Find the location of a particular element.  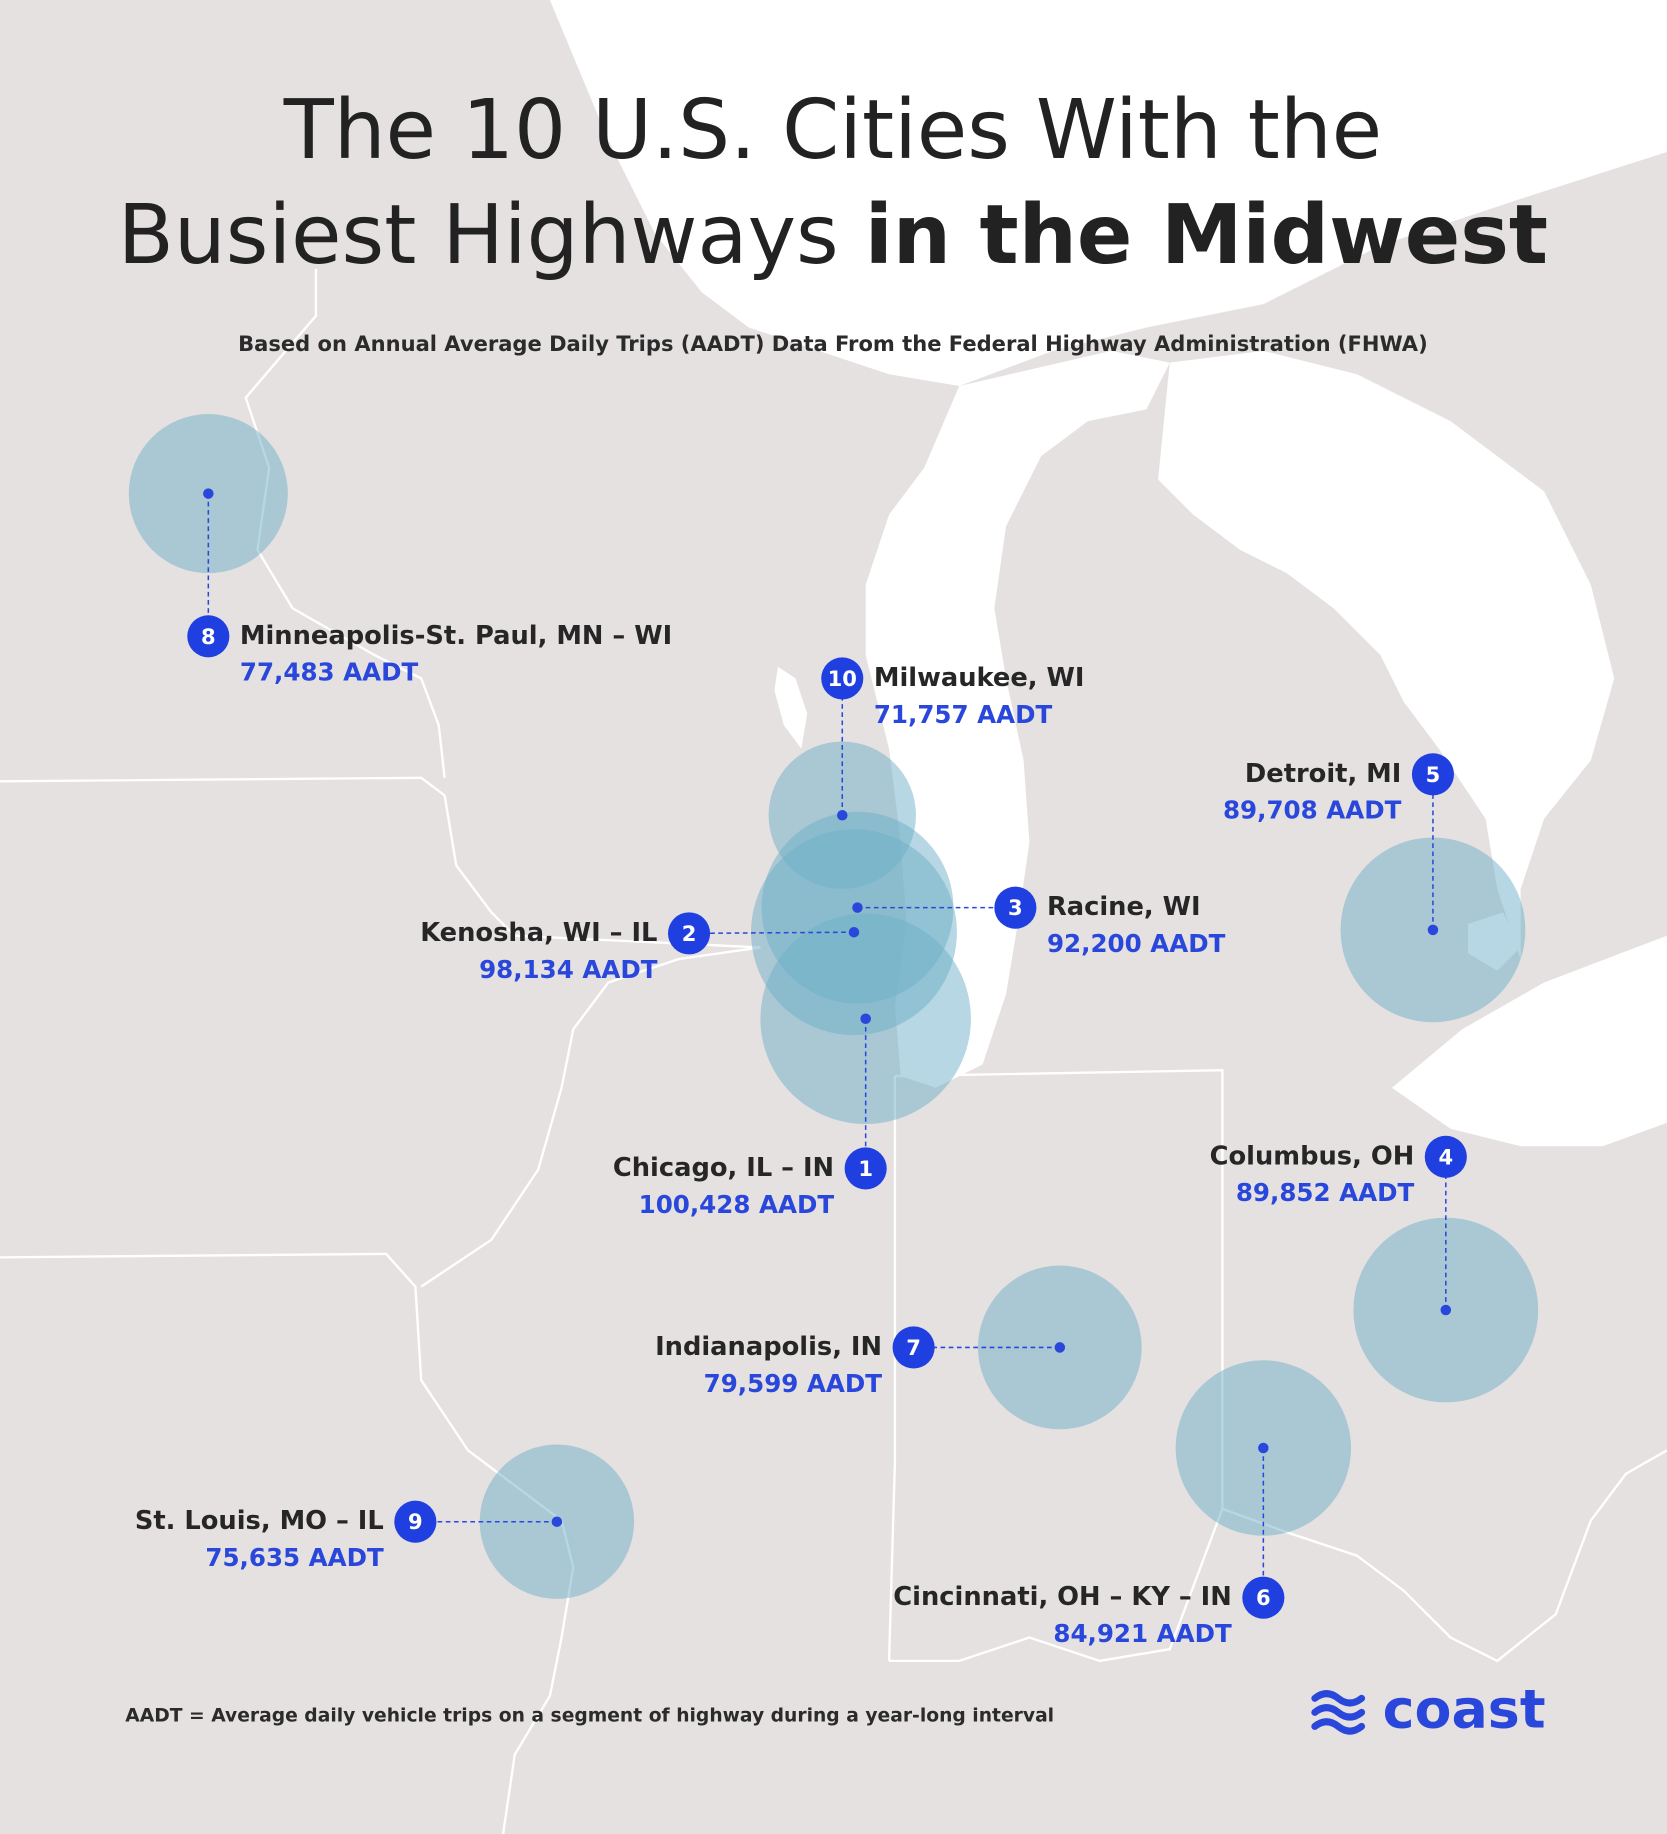

city-aadt: 98,134 AADT is located at coordinates (568, 969).